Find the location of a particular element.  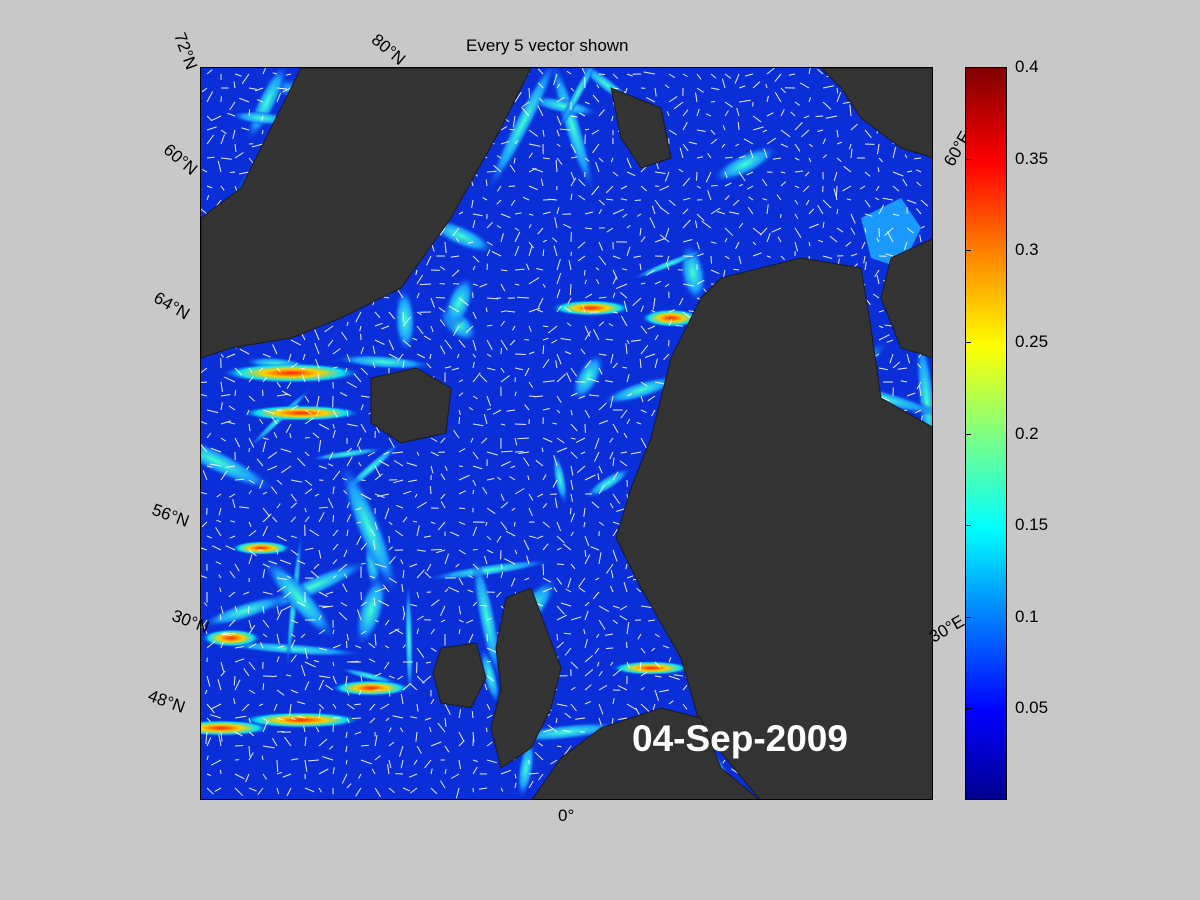

land-greenland is located at coordinates (366, 213).